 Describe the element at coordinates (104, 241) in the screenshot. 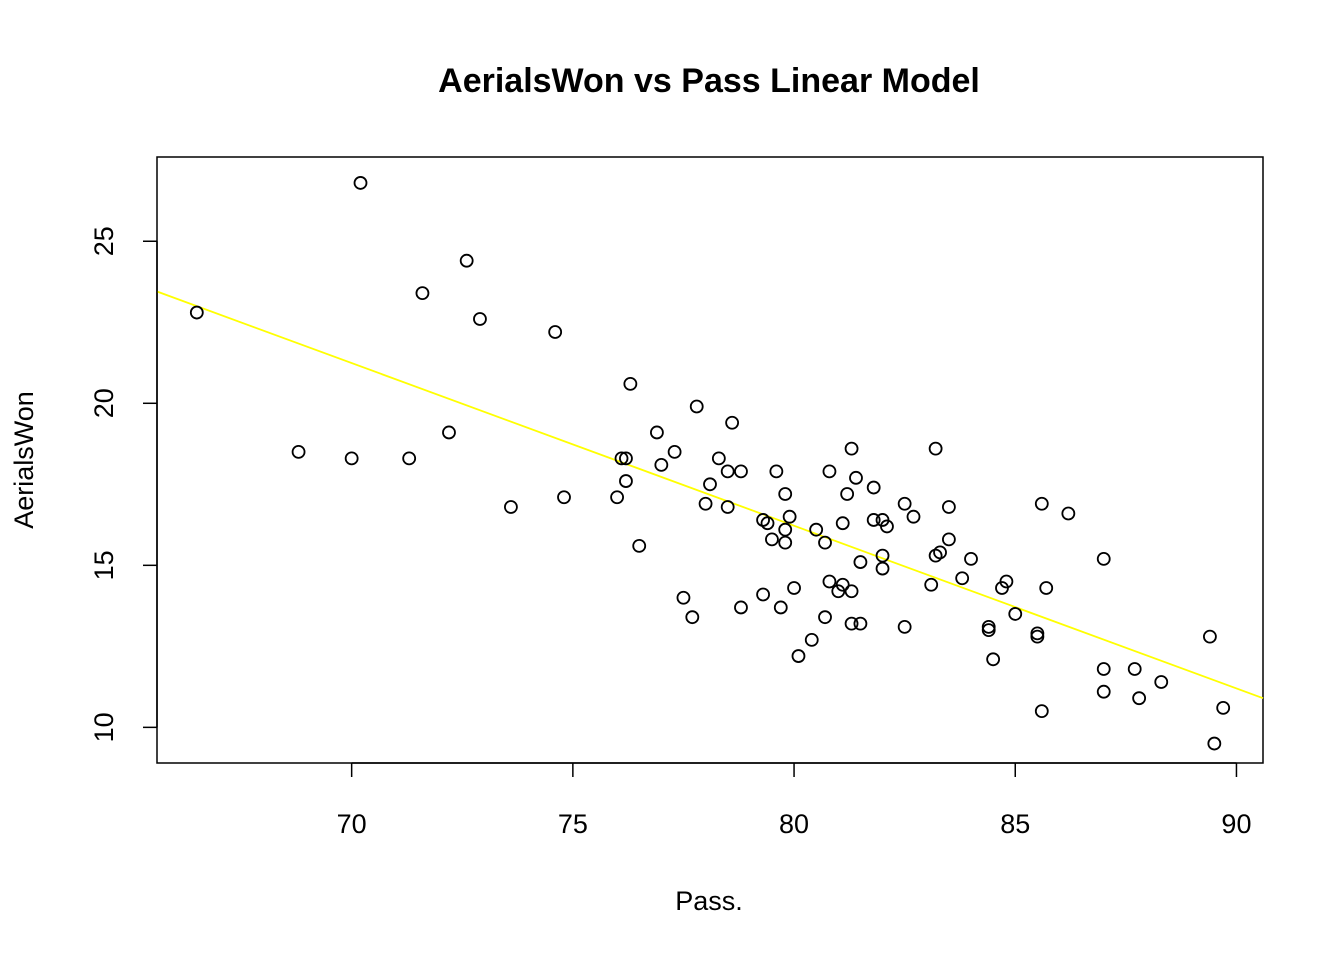

I see `y-tick-label: 25` at that location.